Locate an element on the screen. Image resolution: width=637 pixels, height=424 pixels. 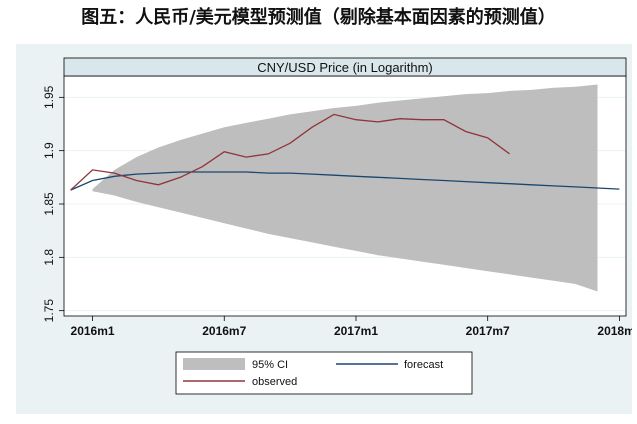
x-axis: 2016m1 2016m7 2017m1 2017m7 2018m1 is located at coordinates (351, 327).